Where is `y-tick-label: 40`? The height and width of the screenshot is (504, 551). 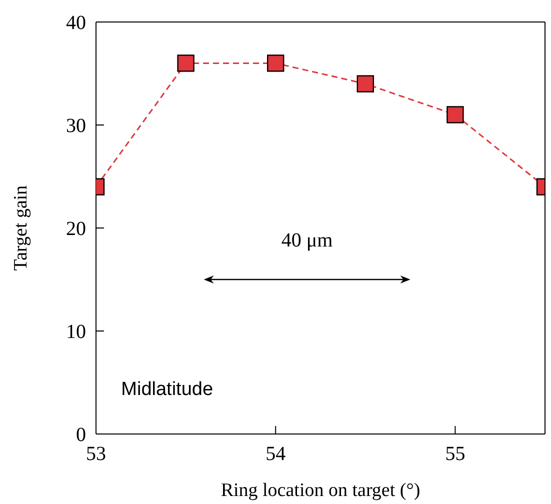 y-tick-label: 40 is located at coordinates (76, 23).